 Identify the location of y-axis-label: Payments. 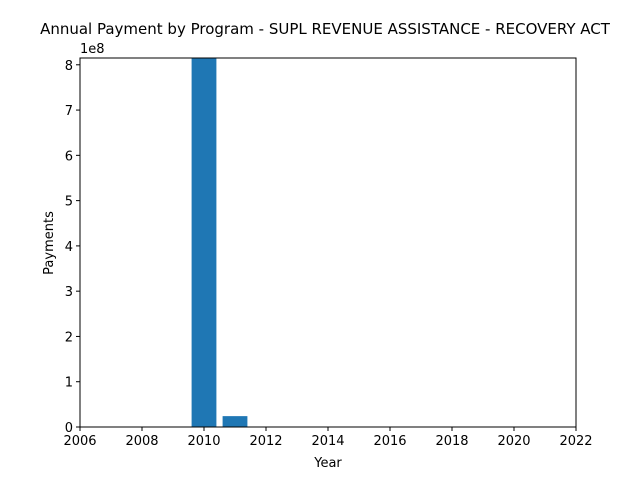
(49, 243).